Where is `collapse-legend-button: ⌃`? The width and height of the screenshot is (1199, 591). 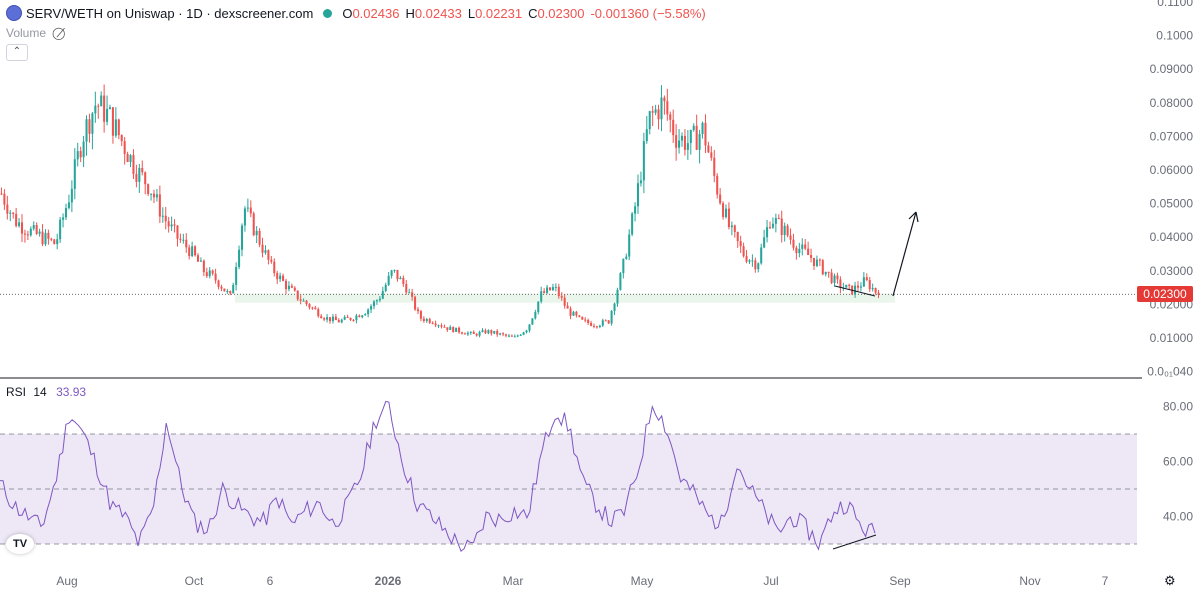
collapse-legend-button: ⌃ is located at coordinates (17, 52).